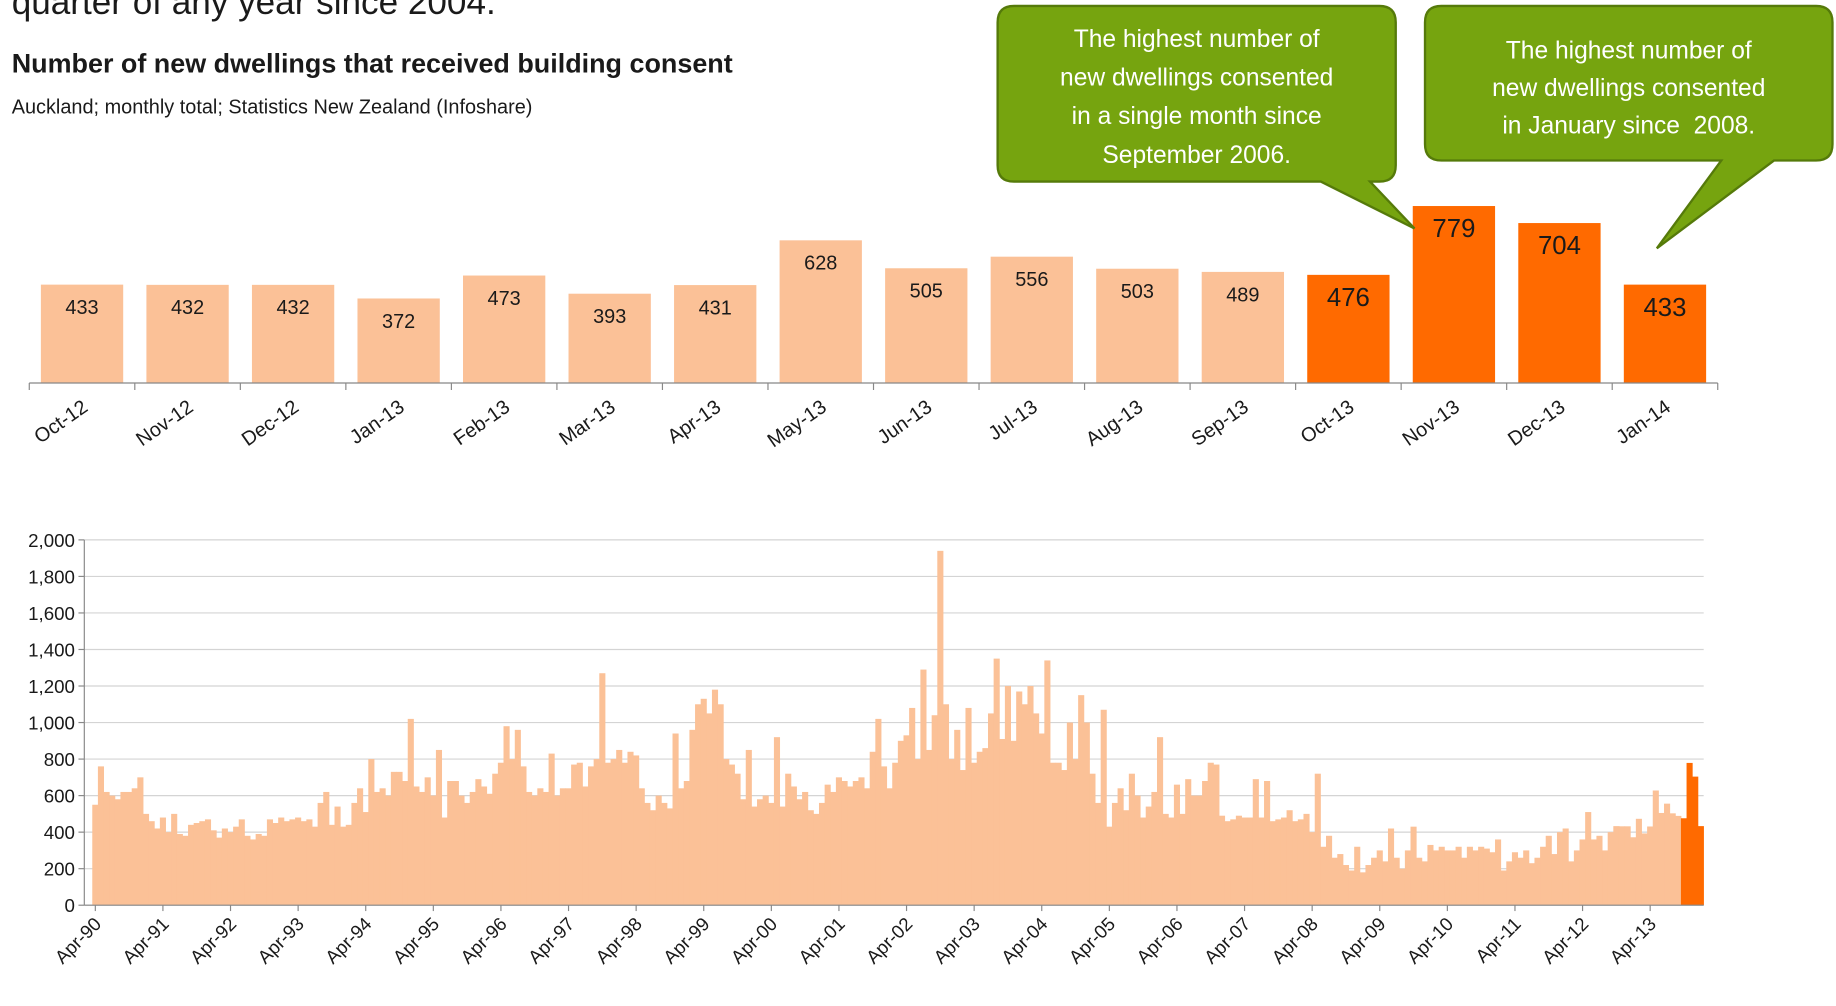  I want to click on x-tick-label: Apr-01, so click(821, 940).